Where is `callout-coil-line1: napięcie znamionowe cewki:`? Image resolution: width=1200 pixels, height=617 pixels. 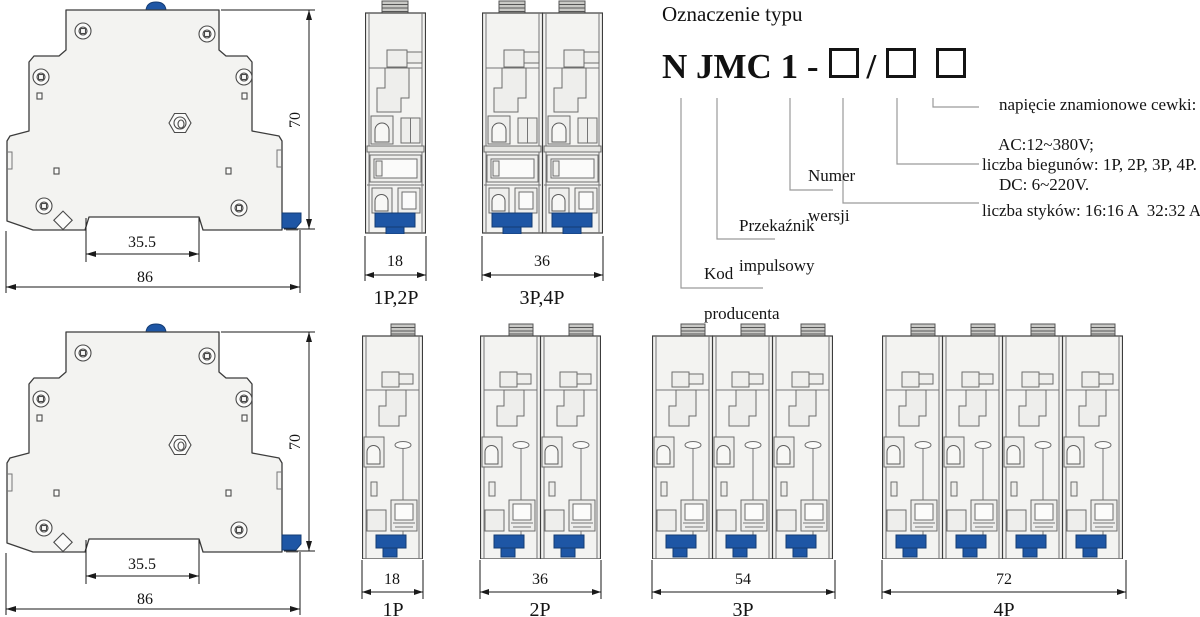 callout-coil-line1: napięcie znamionowe cewki: is located at coordinates (1098, 104).